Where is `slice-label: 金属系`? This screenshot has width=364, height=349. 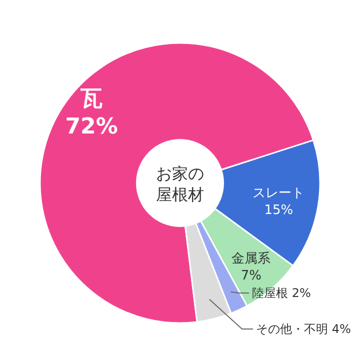
slice-label: 金属系 is located at coordinates (251, 258).